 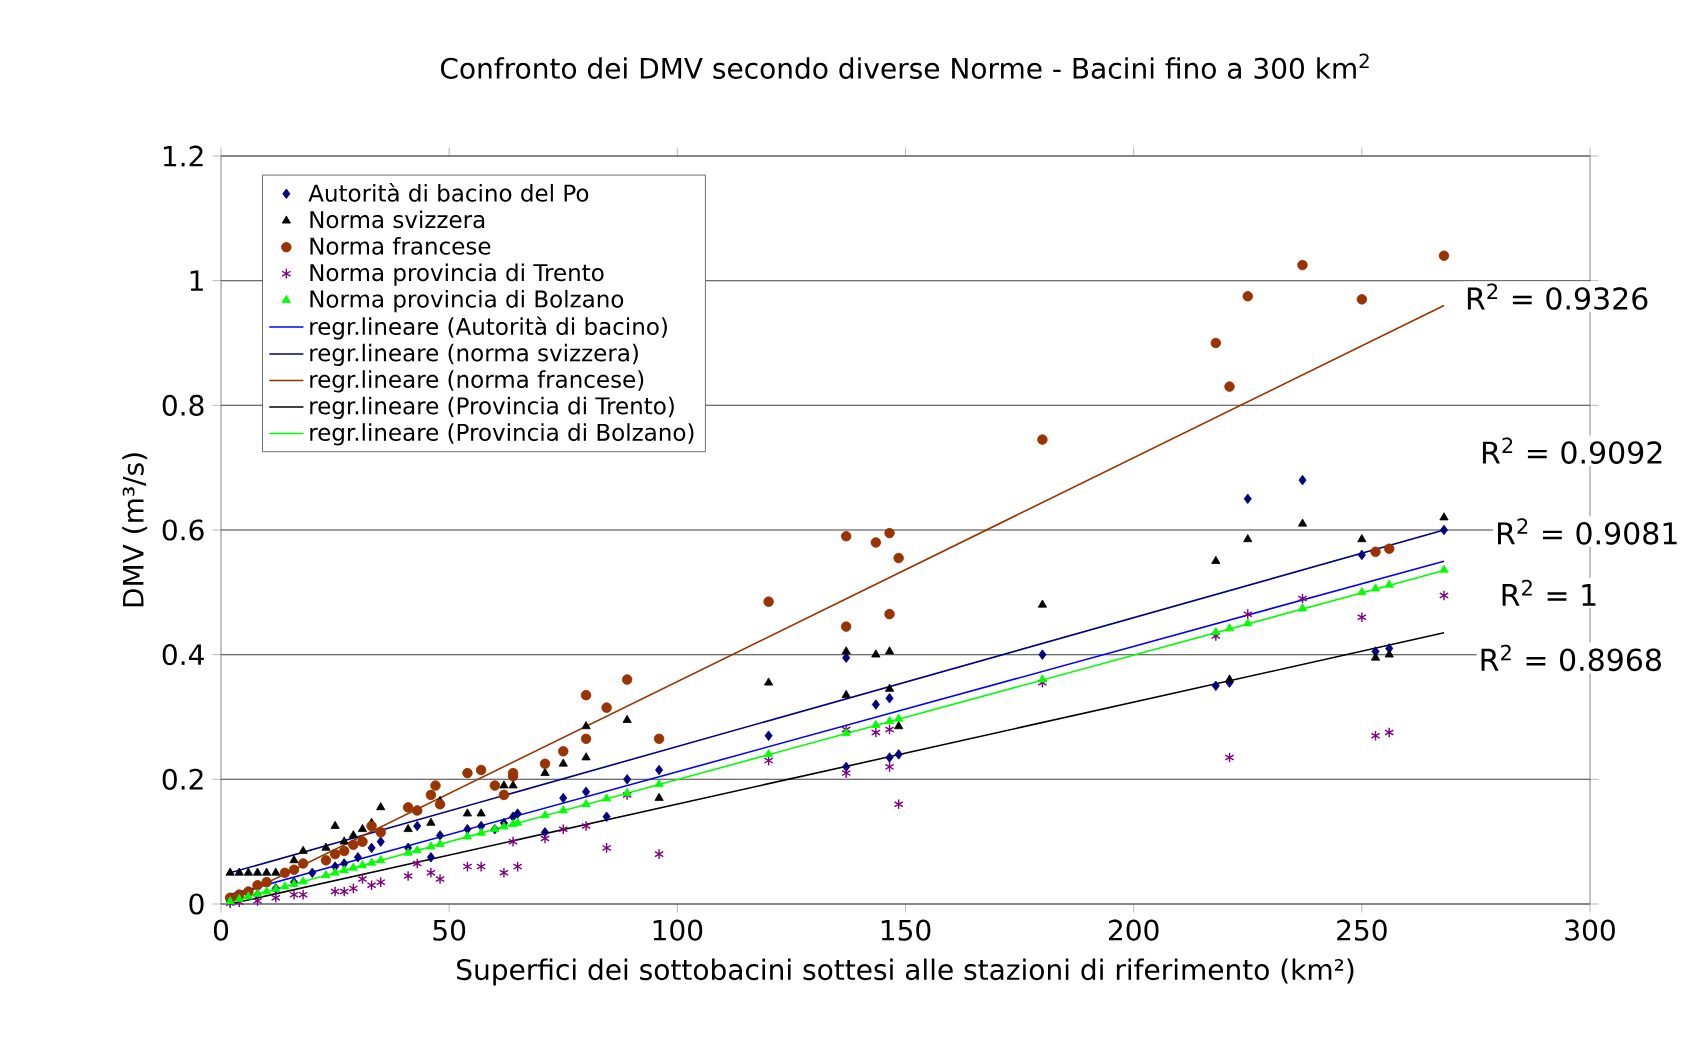 What do you see at coordinates (492, 407) in the screenshot?
I see `legend-label: regr.lineare (Provincia di Trento)` at bounding box center [492, 407].